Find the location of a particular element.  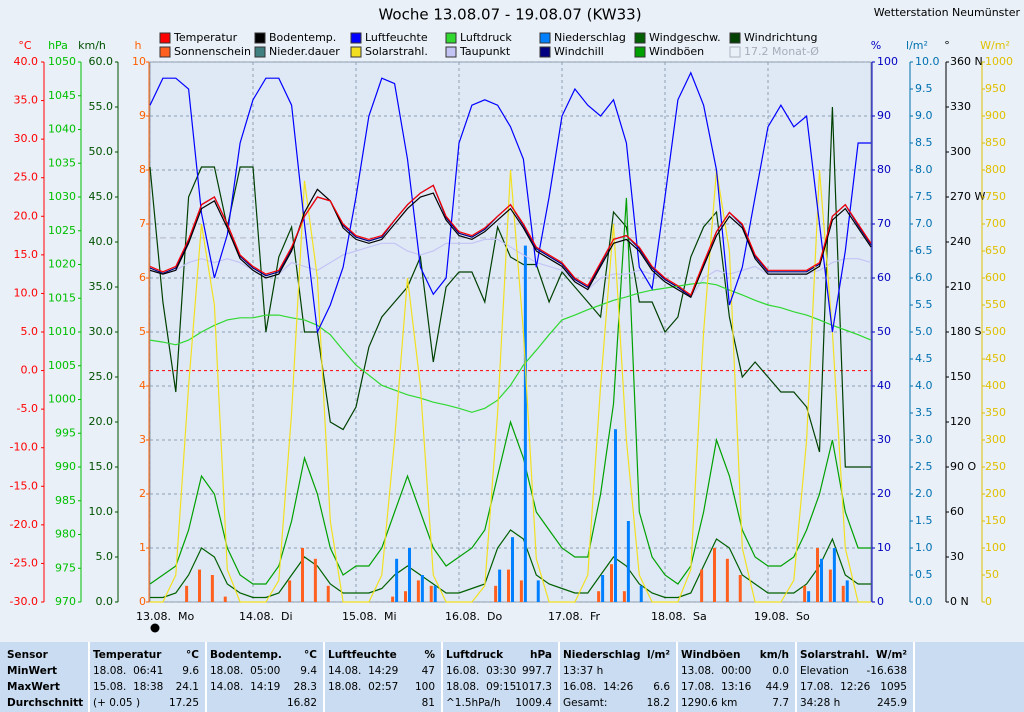

legend-label: Luftfeuchte is located at coordinates (396, 37).